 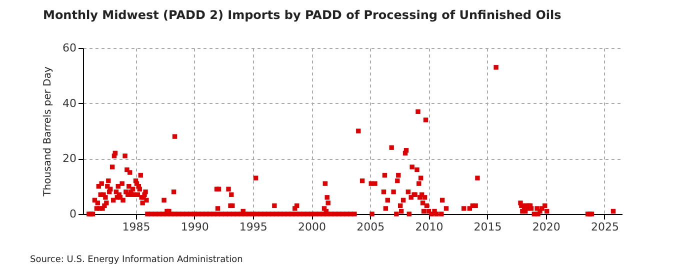 I want to click on x-tick-label: 2000, so click(x=312, y=227).